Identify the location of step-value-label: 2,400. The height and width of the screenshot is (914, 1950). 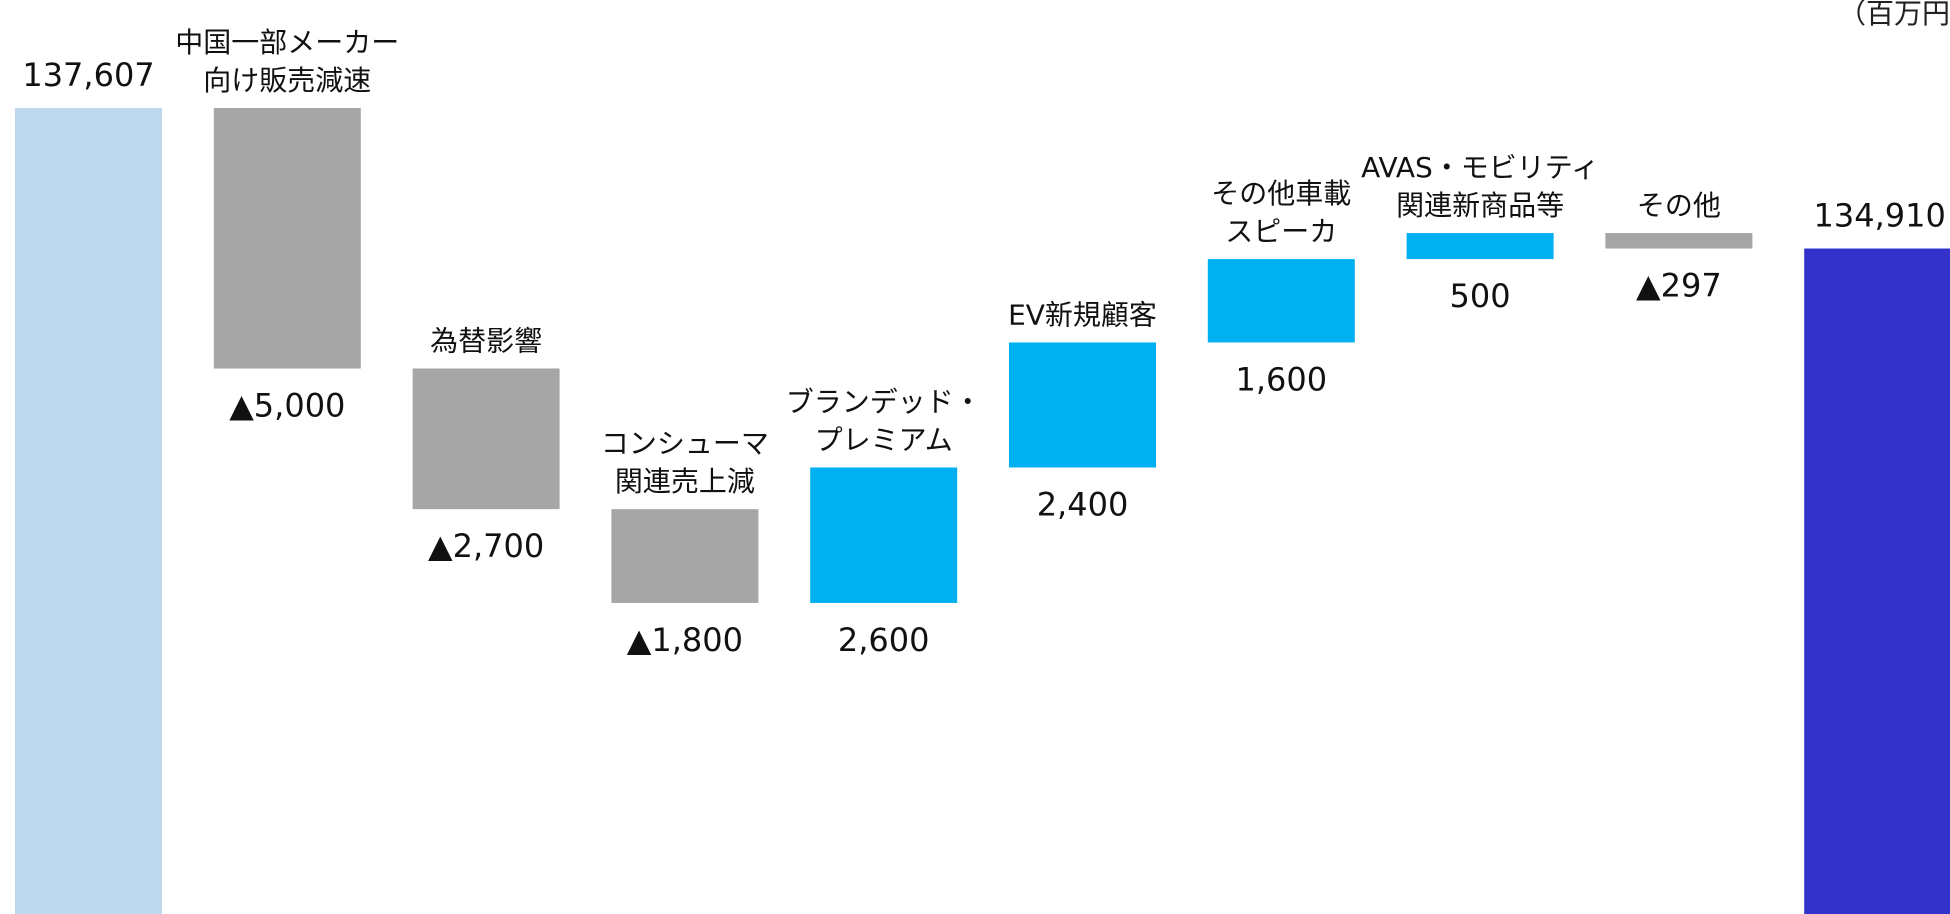
(1083, 504).